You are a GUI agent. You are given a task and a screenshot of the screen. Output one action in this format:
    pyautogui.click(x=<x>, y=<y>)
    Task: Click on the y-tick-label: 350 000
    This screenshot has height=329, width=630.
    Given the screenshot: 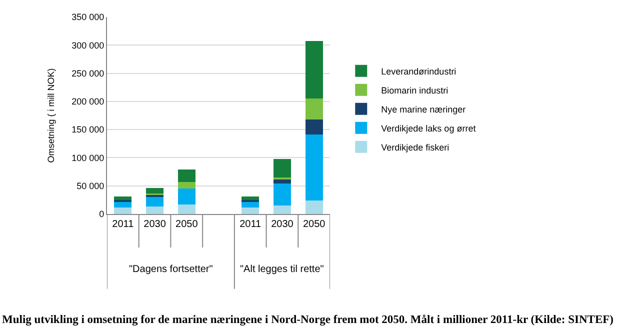 What is the action you would take?
    pyautogui.click(x=88, y=17)
    